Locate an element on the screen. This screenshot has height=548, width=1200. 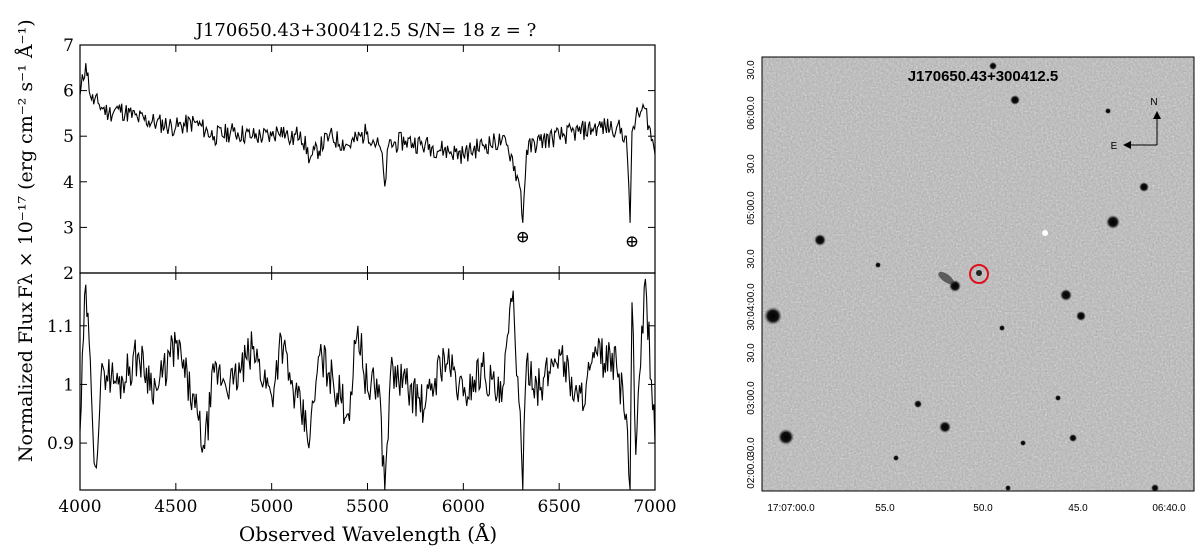
dec-tick-label: 05:00.0 is located at coordinates (751, 208).